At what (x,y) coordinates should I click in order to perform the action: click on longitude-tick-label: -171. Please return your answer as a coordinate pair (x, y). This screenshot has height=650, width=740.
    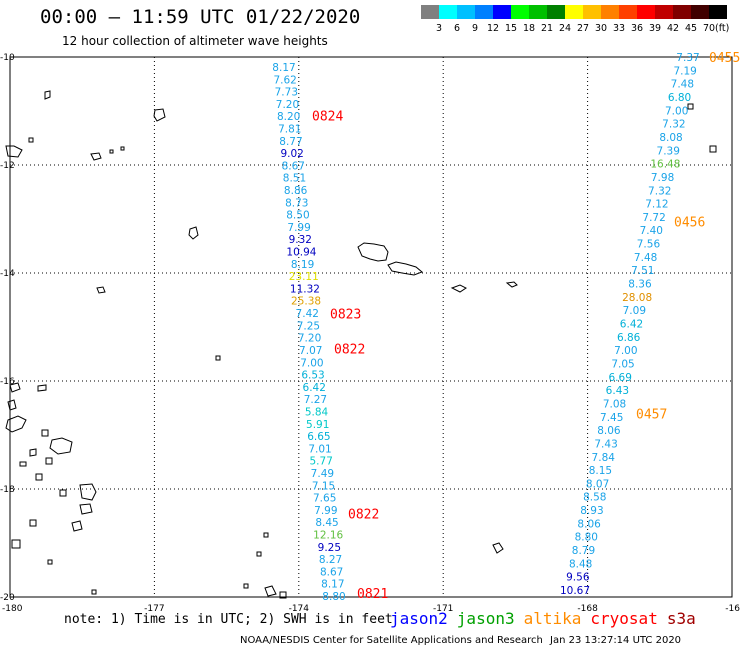
    Looking at the image, I should click on (443, 609).